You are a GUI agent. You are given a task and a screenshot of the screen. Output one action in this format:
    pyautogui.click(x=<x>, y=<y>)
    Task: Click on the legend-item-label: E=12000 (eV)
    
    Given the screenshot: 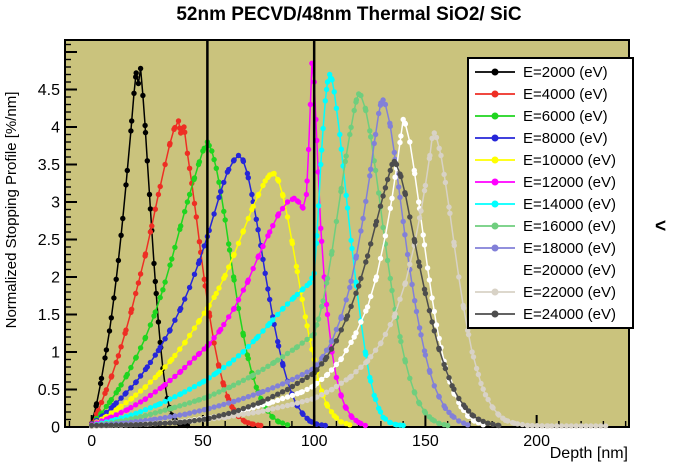 What is the action you would take?
    pyautogui.click(x=569, y=182)
    